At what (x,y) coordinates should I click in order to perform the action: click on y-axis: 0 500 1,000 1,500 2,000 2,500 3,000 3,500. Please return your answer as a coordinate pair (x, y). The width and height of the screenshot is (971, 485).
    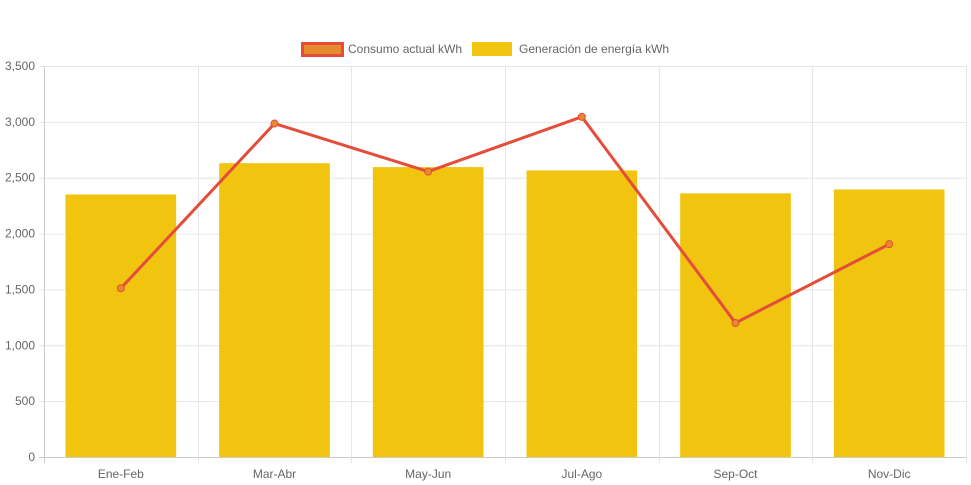
    Looking at the image, I should click on (20, 261).